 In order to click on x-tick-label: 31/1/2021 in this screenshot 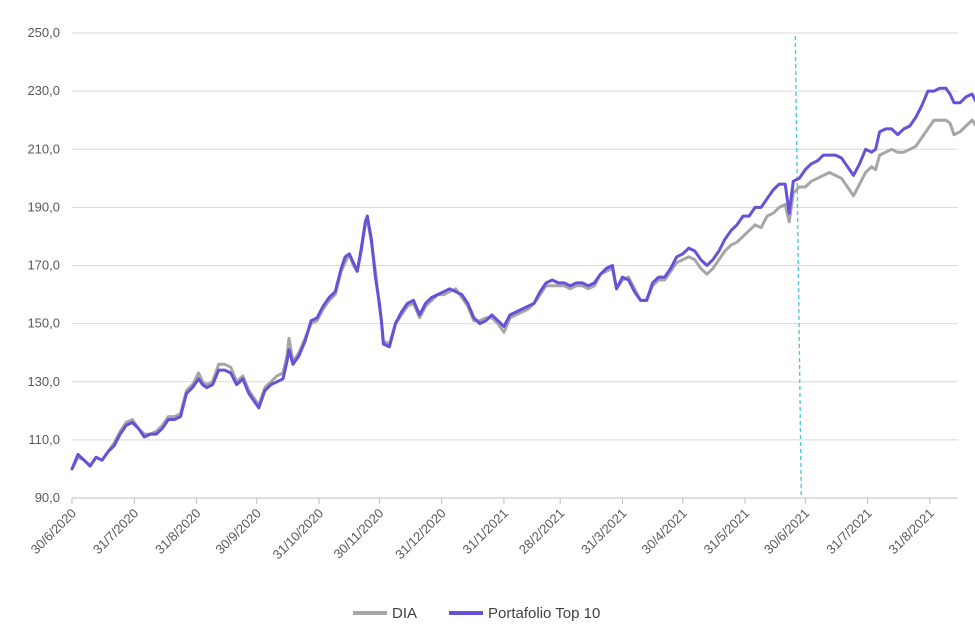, I will do `click(486, 532)`.